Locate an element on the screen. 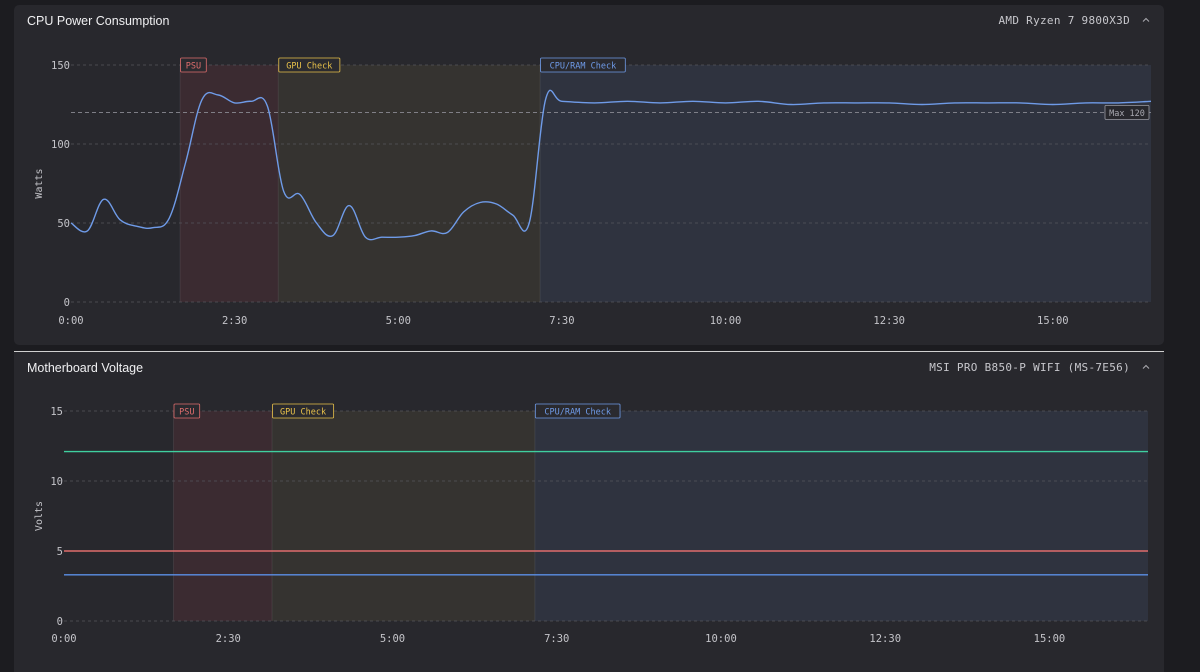  mb-device-name: MSI PRO B850-P WIFI (MS-7E56) is located at coordinates (1029, 367).